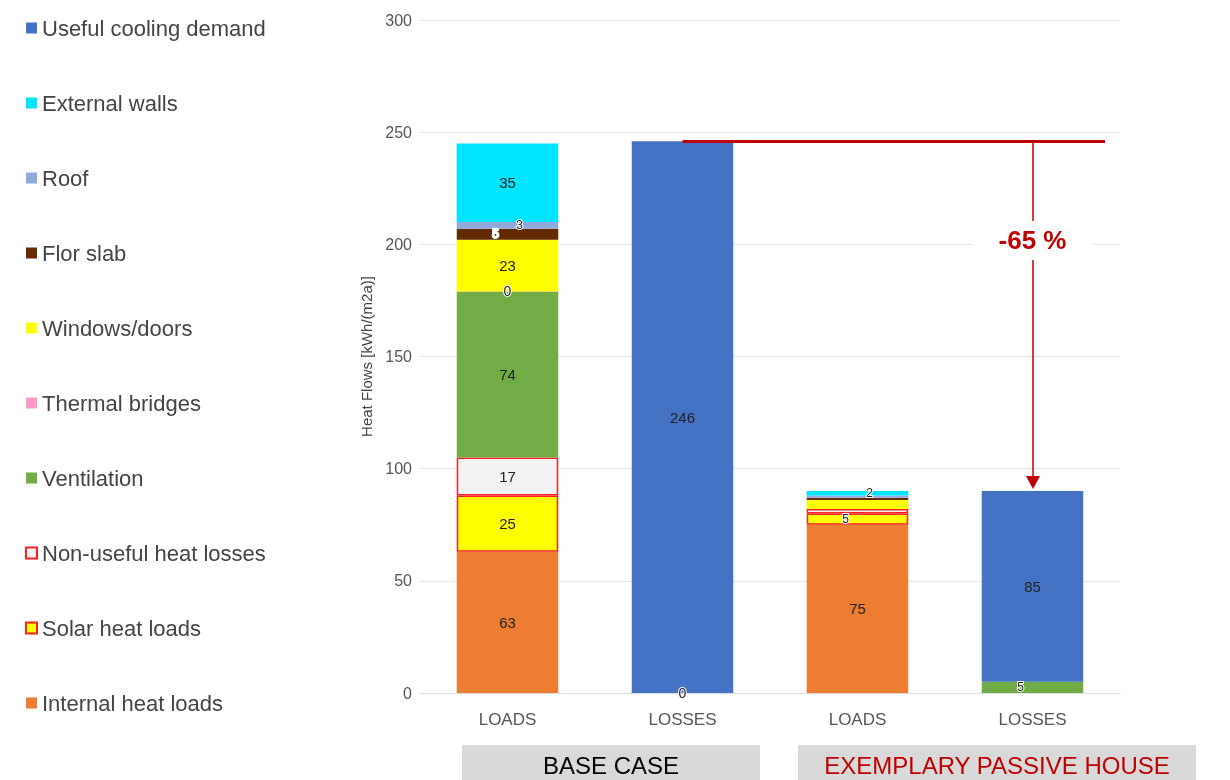 The image size is (1230, 780). Describe the element at coordinates (1032, 241) in the screenshot. I see `annotation: -65 %` at that location.